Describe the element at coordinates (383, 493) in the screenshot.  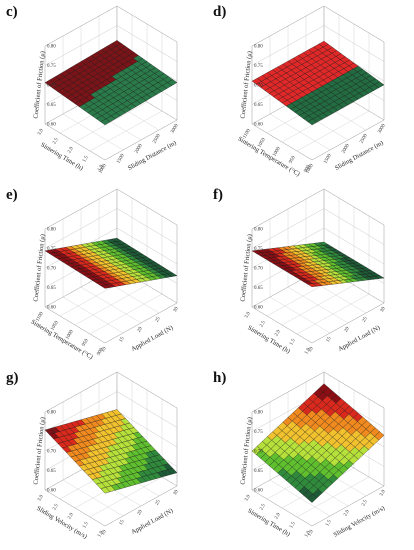
I see `y-tick-label: 3.0` at that location.